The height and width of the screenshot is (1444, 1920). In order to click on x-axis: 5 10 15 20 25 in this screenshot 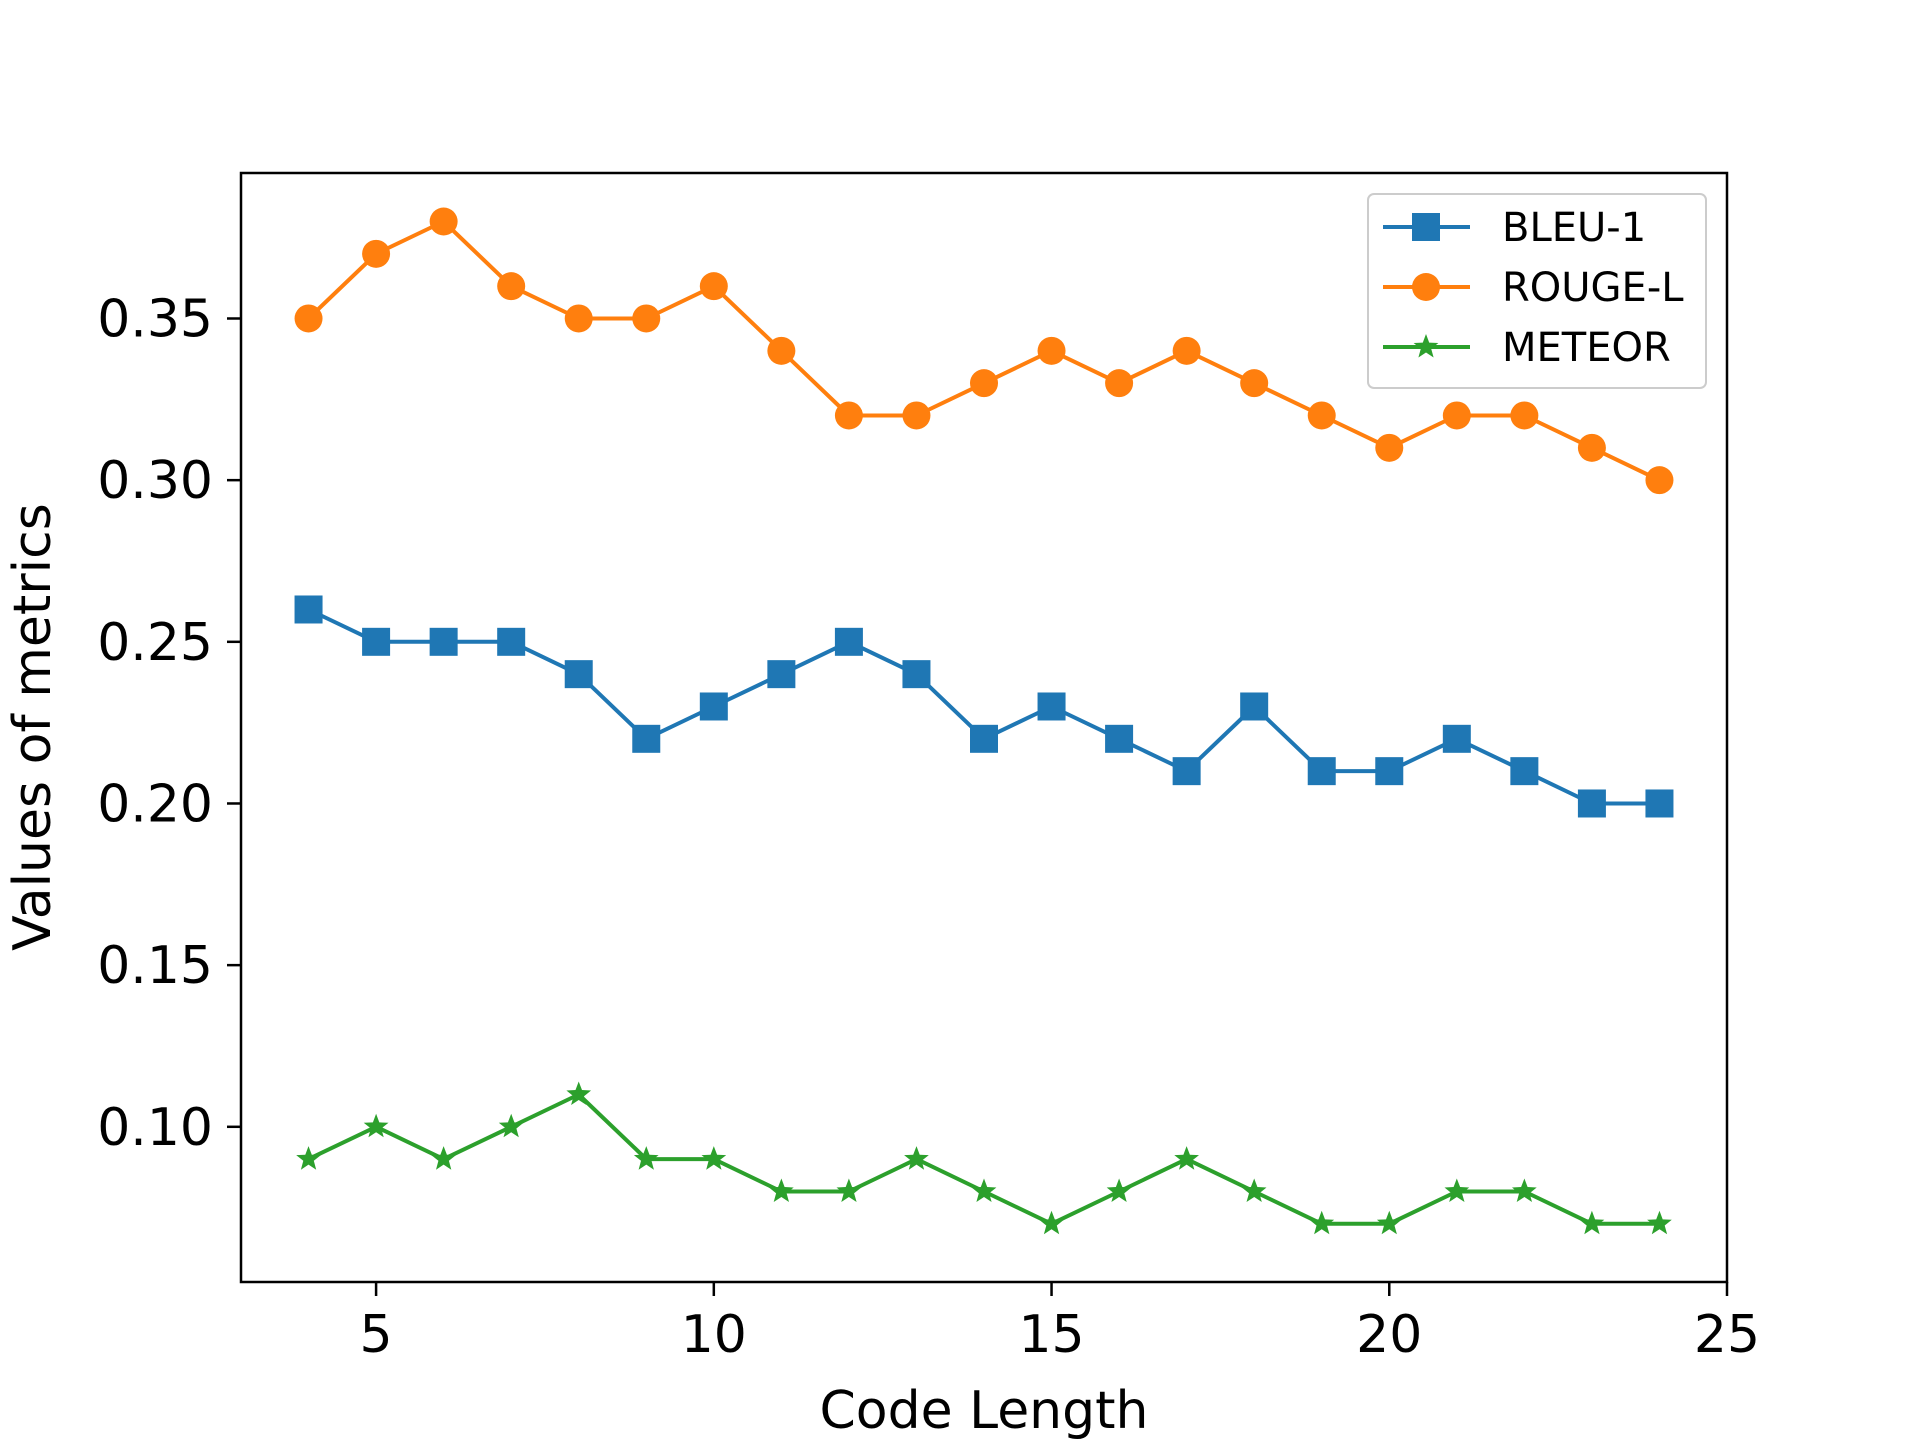, I will do `click(1060, 1323)`.